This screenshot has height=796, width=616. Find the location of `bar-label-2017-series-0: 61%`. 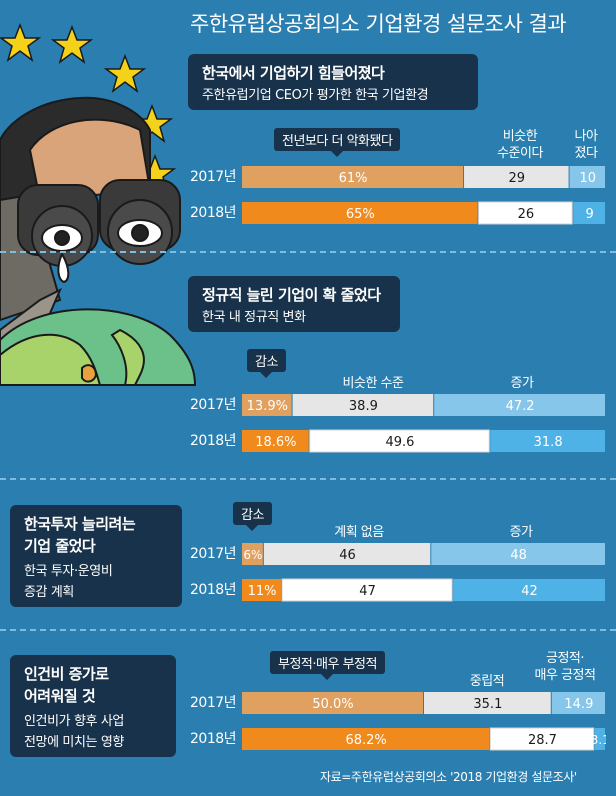

bar-label-2017-series-0: 61% is located at coordinates (353, 178).